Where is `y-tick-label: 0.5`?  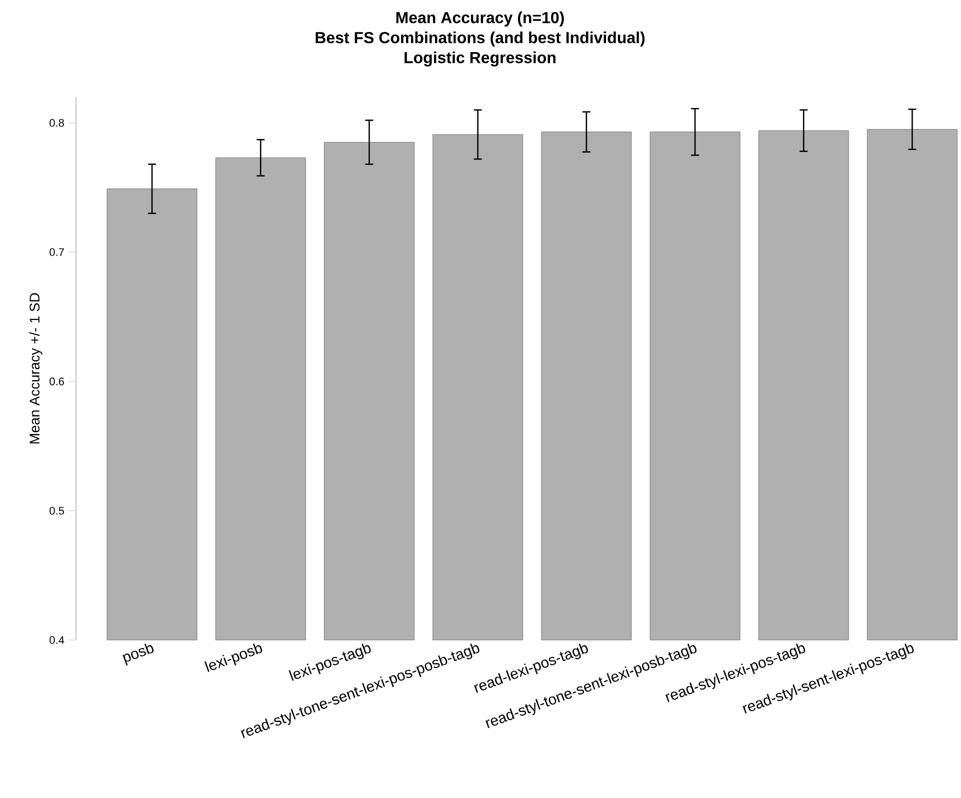
y-tick-label: 0.5 is located at coordinates (57, 510).